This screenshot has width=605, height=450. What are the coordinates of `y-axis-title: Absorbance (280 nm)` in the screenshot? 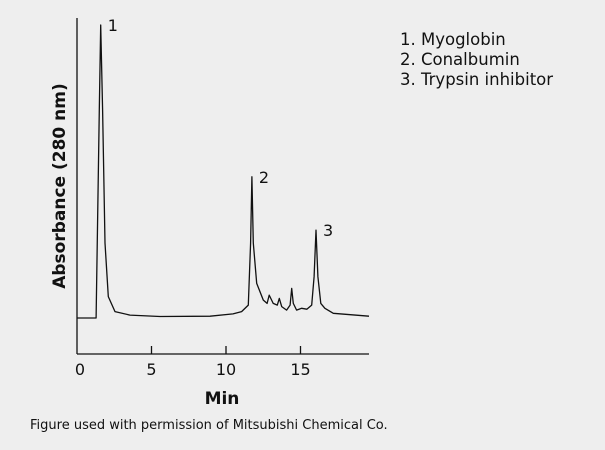 It's located at (60, 186).